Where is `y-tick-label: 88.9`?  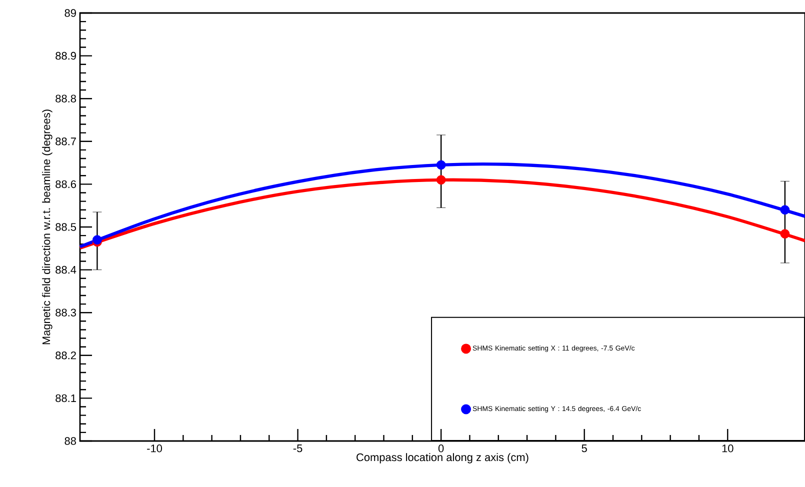 y-tick-label: 88.9 is located at coordinates (66, 56).